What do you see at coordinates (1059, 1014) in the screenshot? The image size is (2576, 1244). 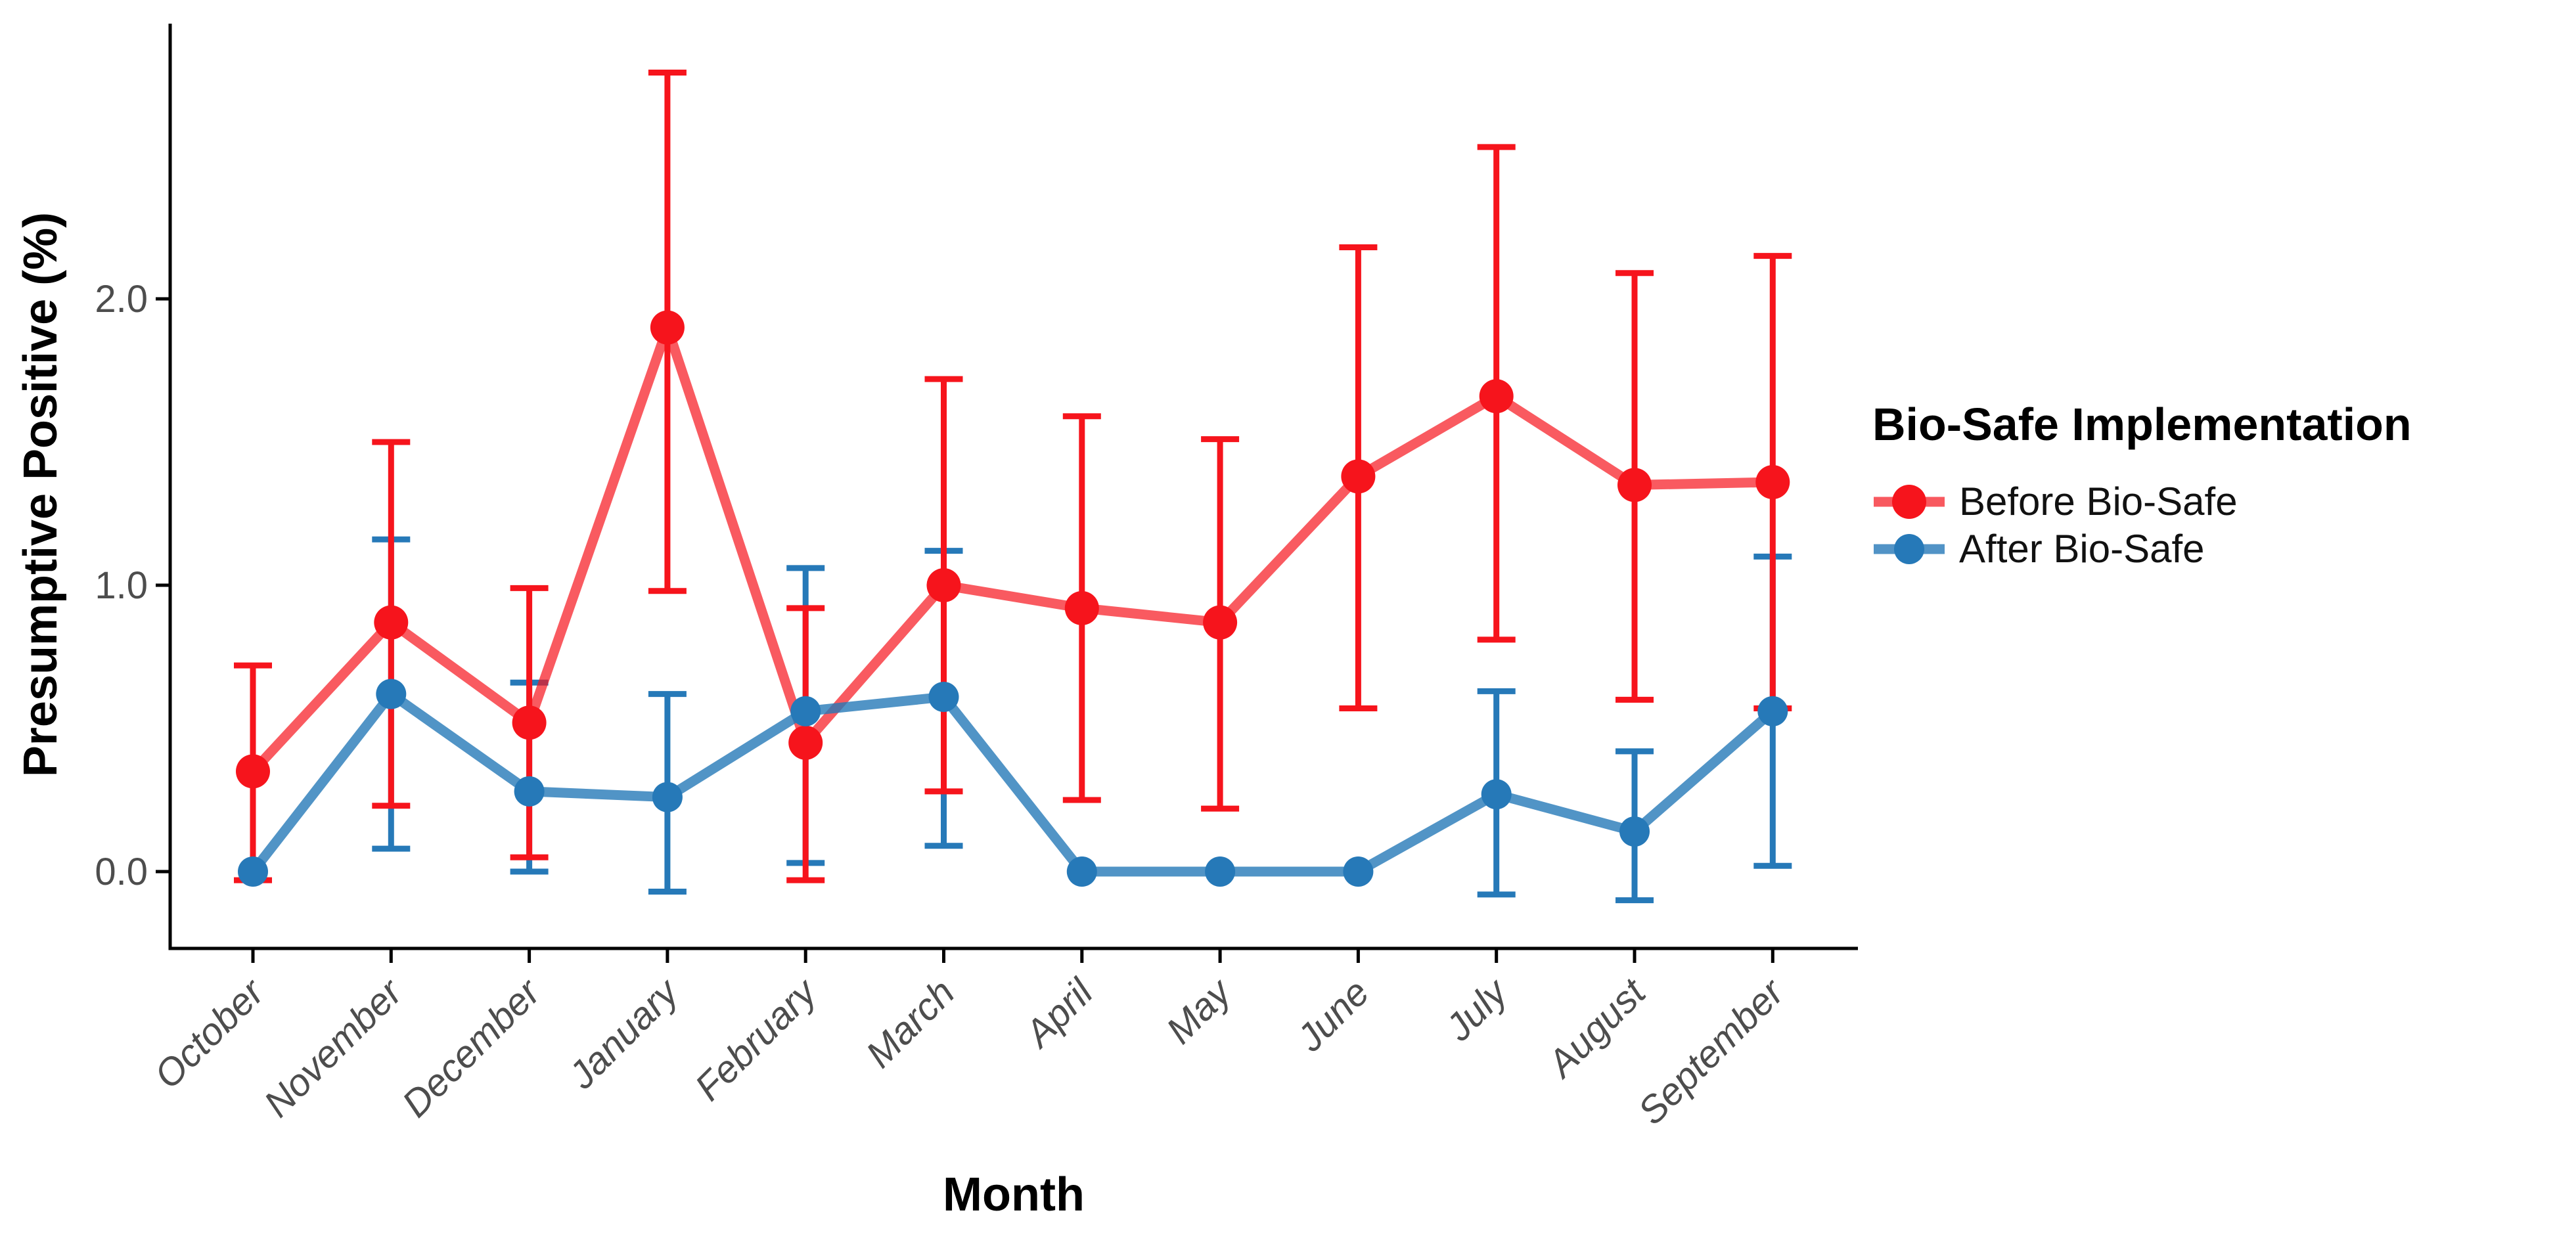 I see `x-tick-label-april: April` at bounding box center [1059, 1014].